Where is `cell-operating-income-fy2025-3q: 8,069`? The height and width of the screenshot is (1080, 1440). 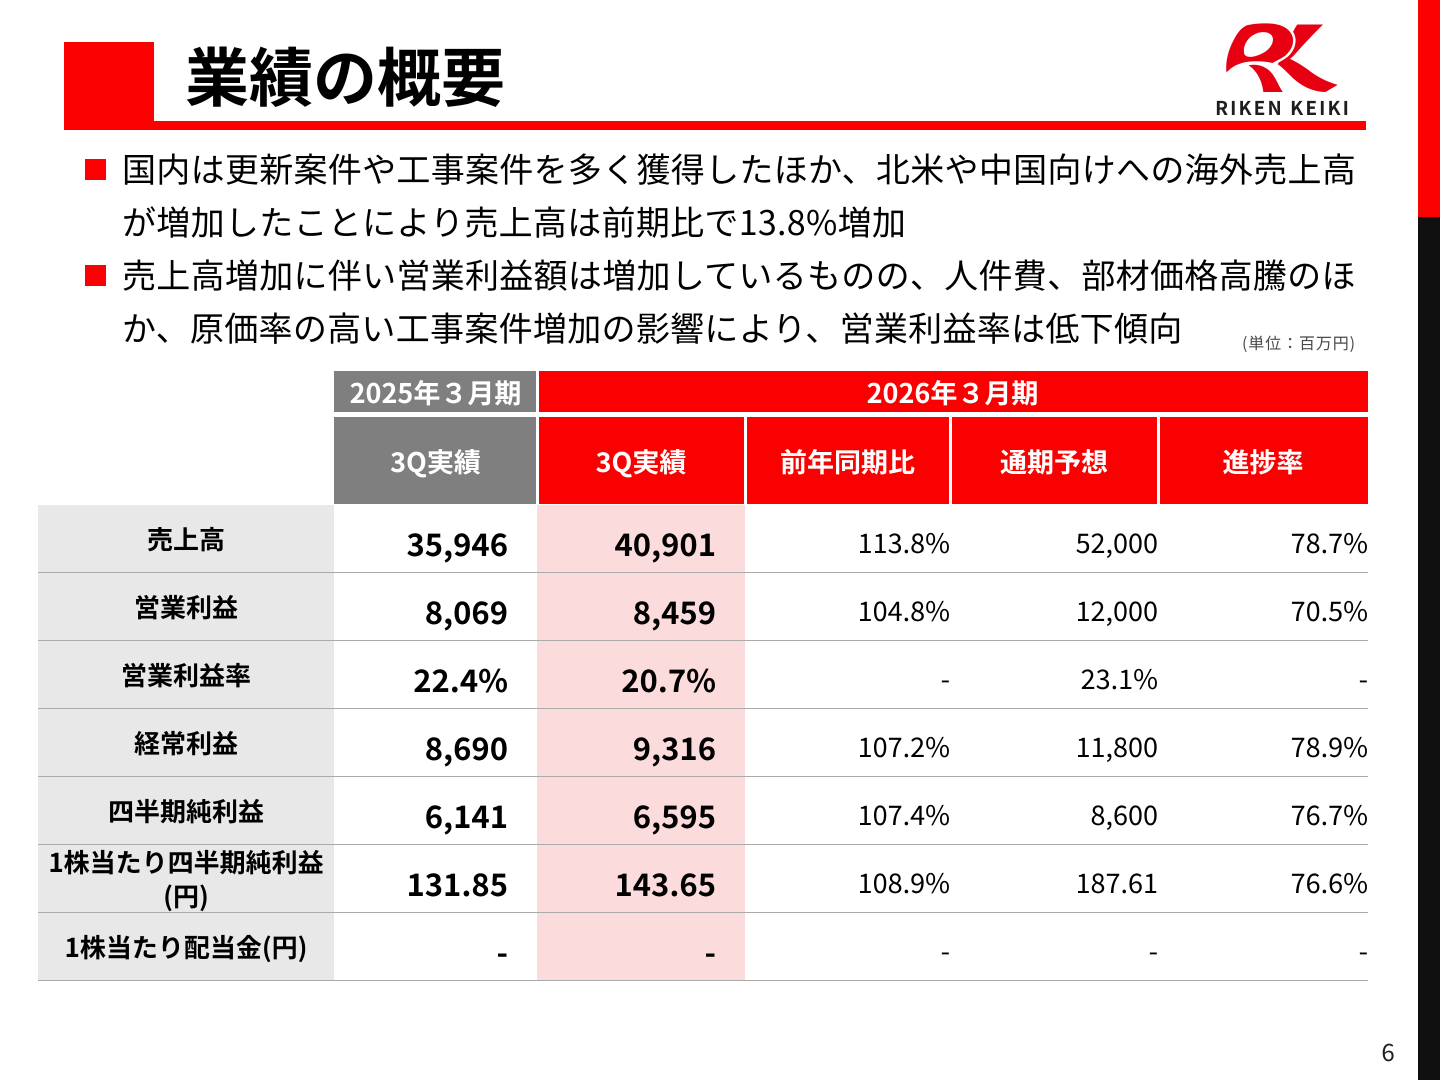 cell-operating-income-fy2025-3q: 8,069 is located at coordinates (466, 610).